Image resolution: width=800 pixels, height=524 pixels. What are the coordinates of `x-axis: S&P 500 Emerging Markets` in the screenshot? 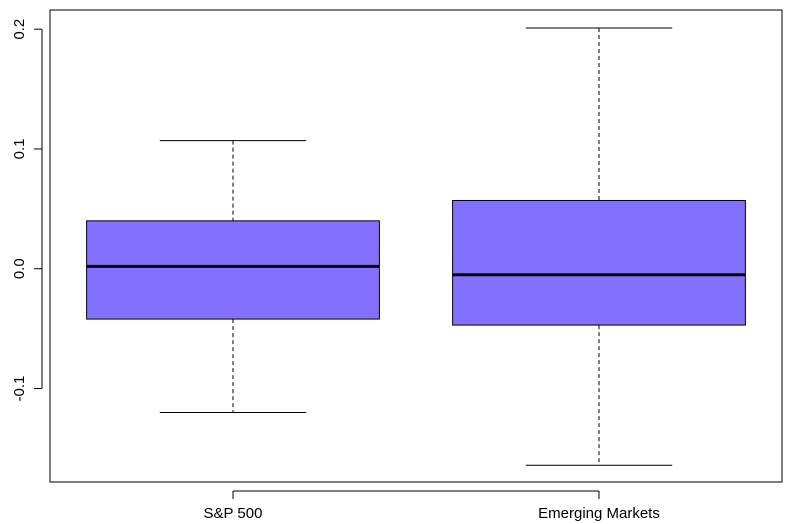 It's located at (432, 506).